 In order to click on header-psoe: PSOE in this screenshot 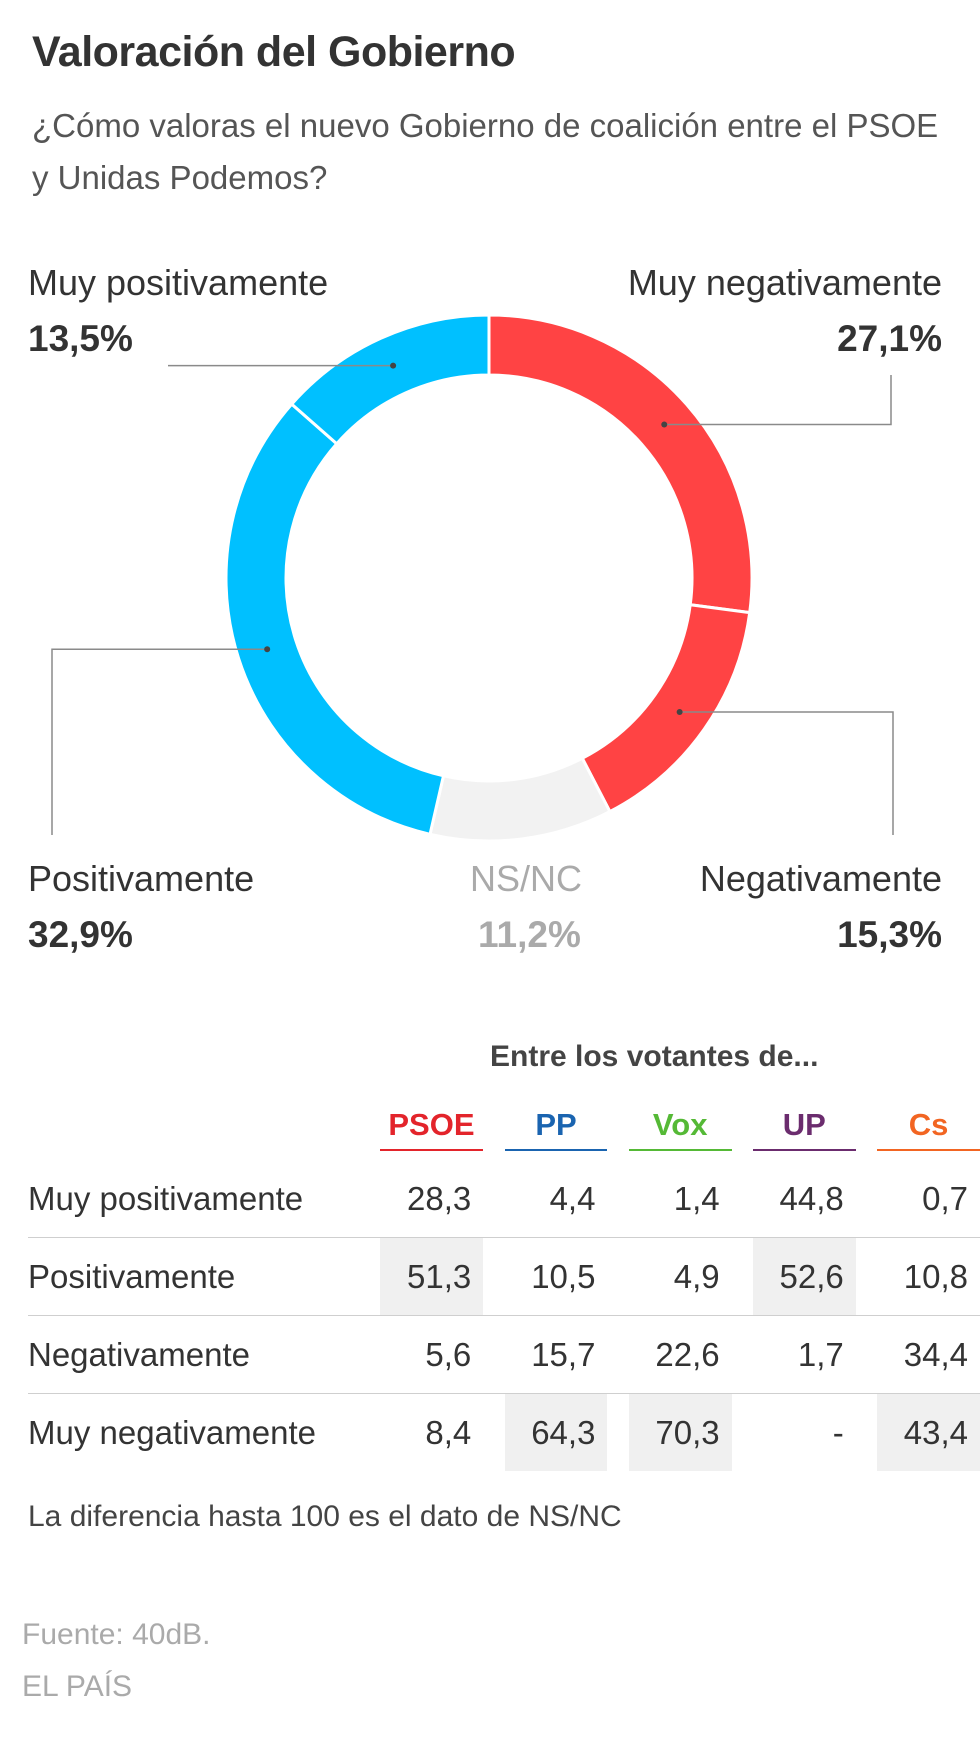, I will do `click(431, 1129)`.